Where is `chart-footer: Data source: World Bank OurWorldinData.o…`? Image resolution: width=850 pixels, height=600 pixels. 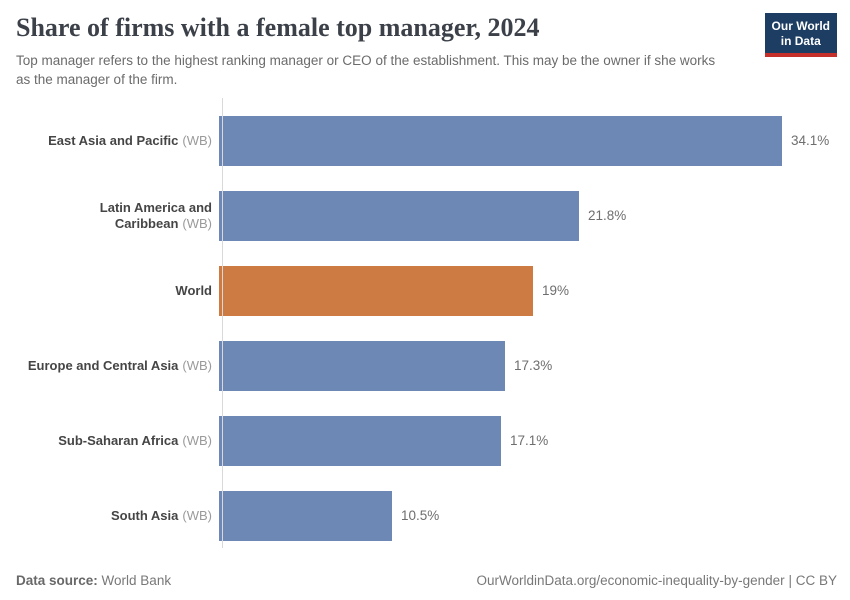
chart-footer: Data source: World Bank OurWorldinData.o… is located at coordinates (426, 580).